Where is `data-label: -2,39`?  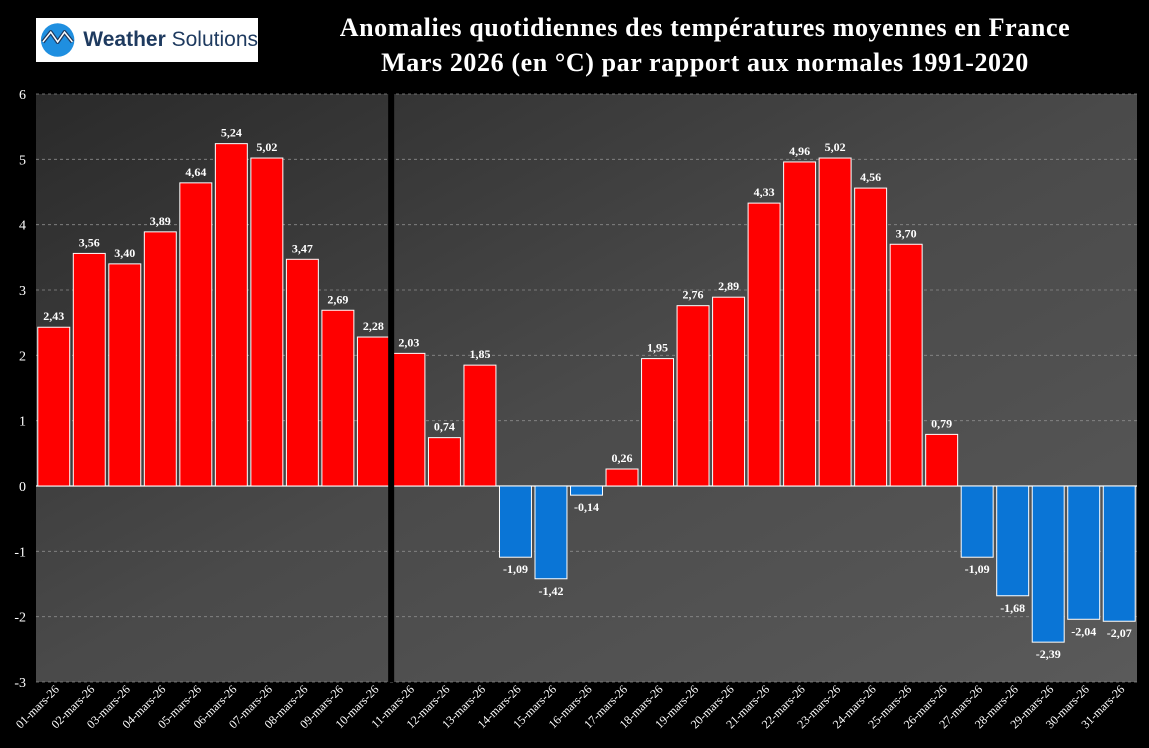 data-label: -2,39 is located at coordinates (1048, 654).